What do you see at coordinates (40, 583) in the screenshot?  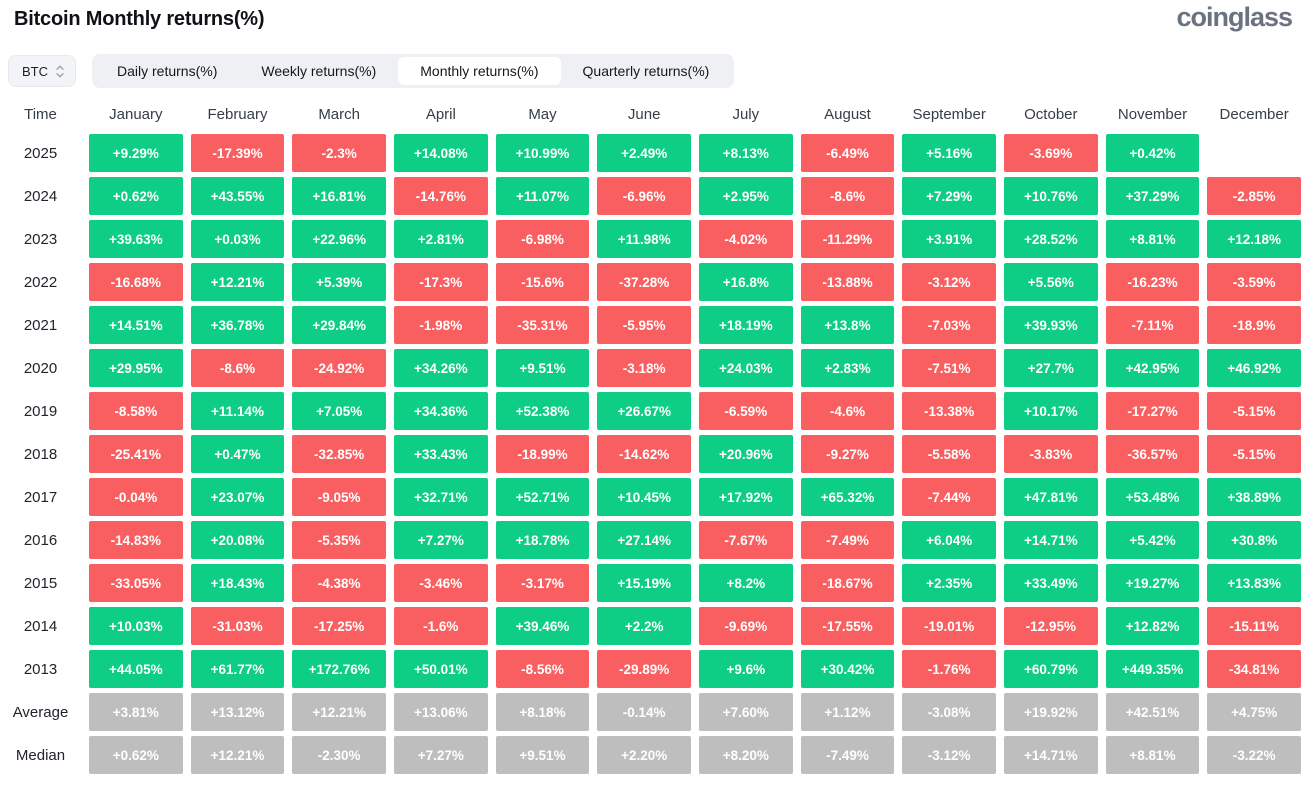 I see `row-label: 2015` at bounding box center [40, 583].